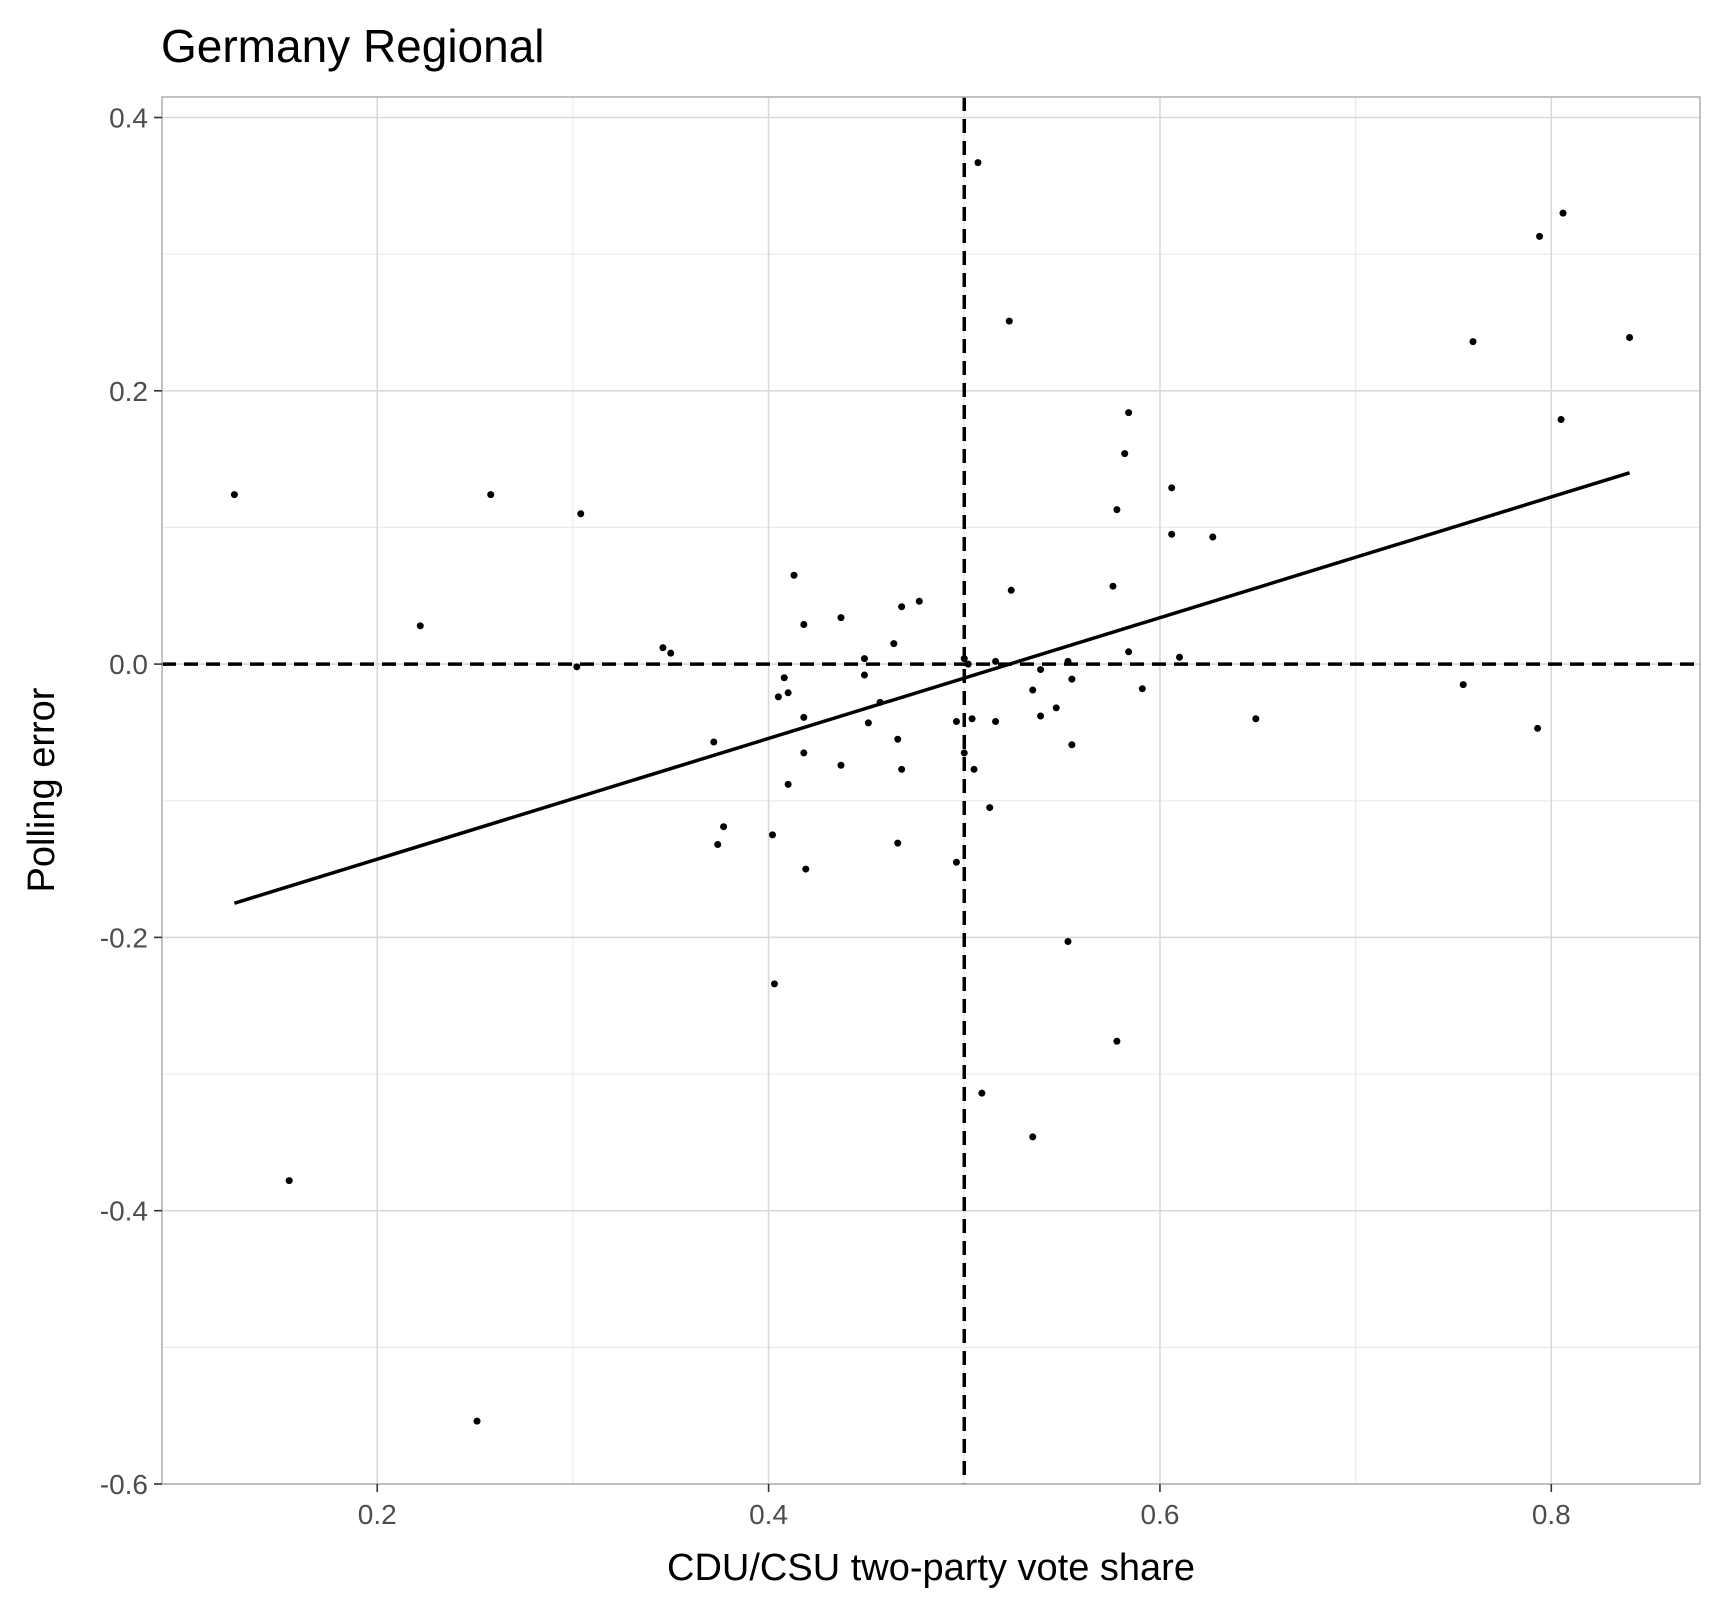 This screenshot has width=1716, height=1608. I want to click on x-axis: 0.2 0.4 0.6 0.8, so click(964, 1507).